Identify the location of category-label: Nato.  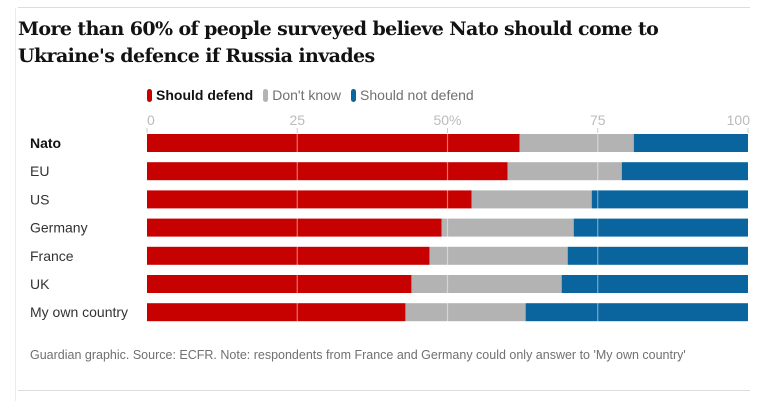
(45, 143).